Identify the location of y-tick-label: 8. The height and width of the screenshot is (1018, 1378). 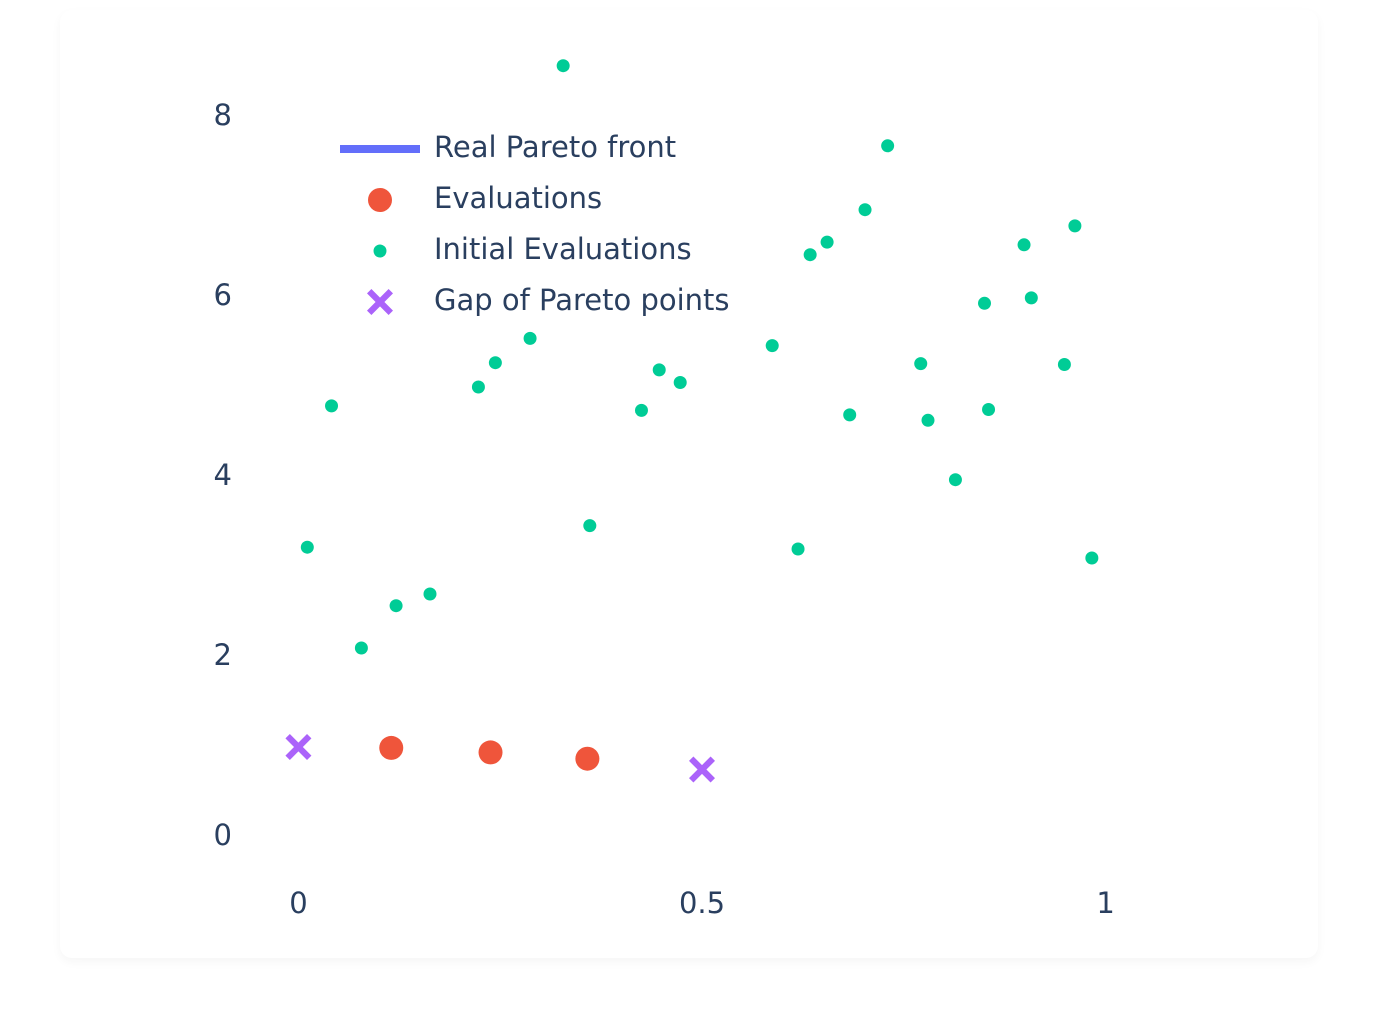
(223, 115).